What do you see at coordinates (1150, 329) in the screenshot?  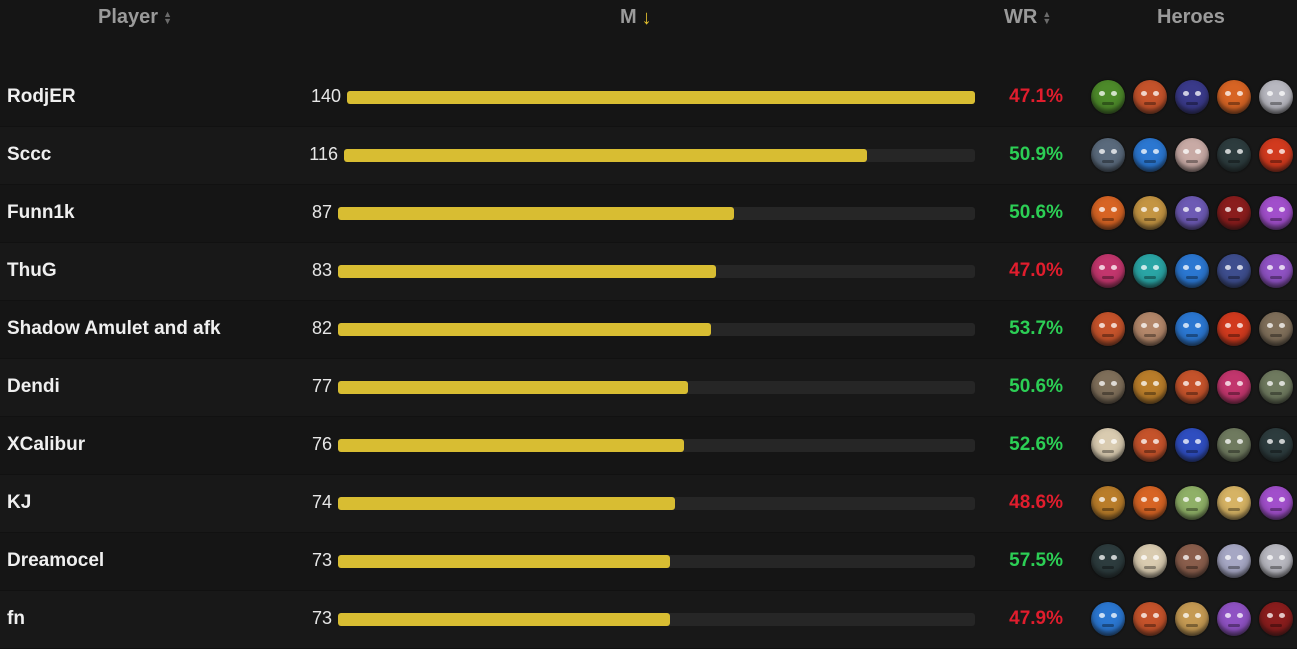 I see `bald-hero-icon` at bounding box center [1150, 329].